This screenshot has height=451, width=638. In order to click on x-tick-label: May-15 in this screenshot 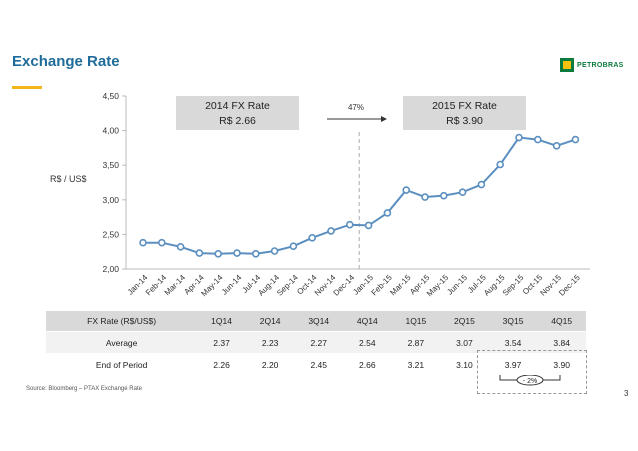, I will do `click(438, 286)`.